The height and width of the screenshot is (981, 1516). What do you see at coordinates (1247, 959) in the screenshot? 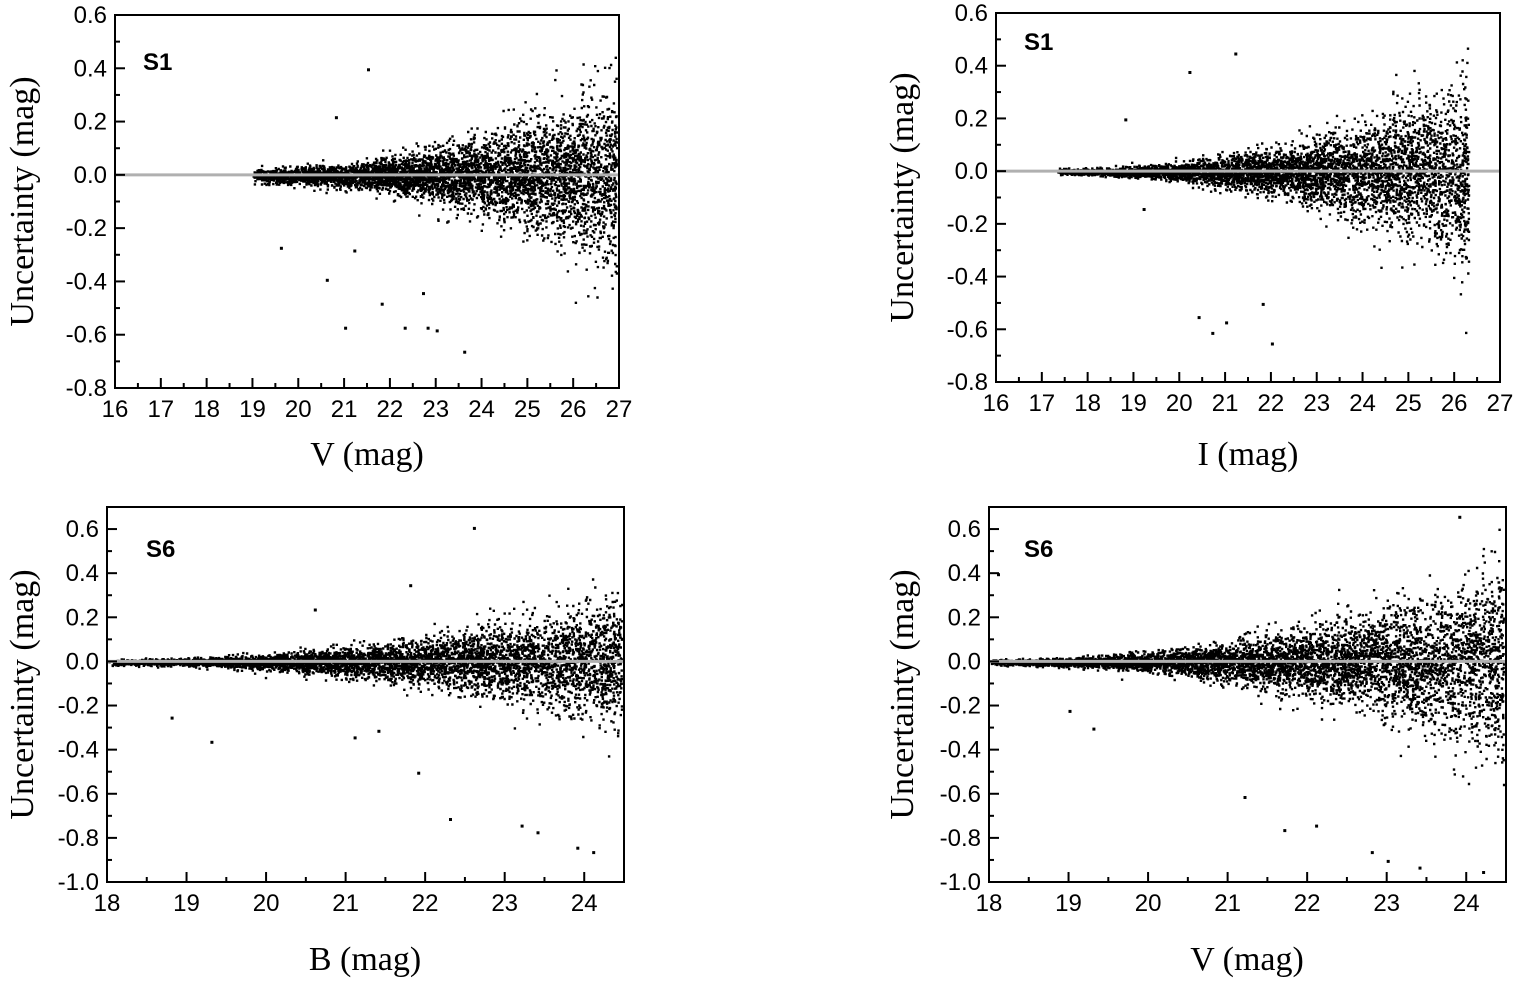
I see `x-axis-title: V (mag)` at bounding box center [1247, 959].